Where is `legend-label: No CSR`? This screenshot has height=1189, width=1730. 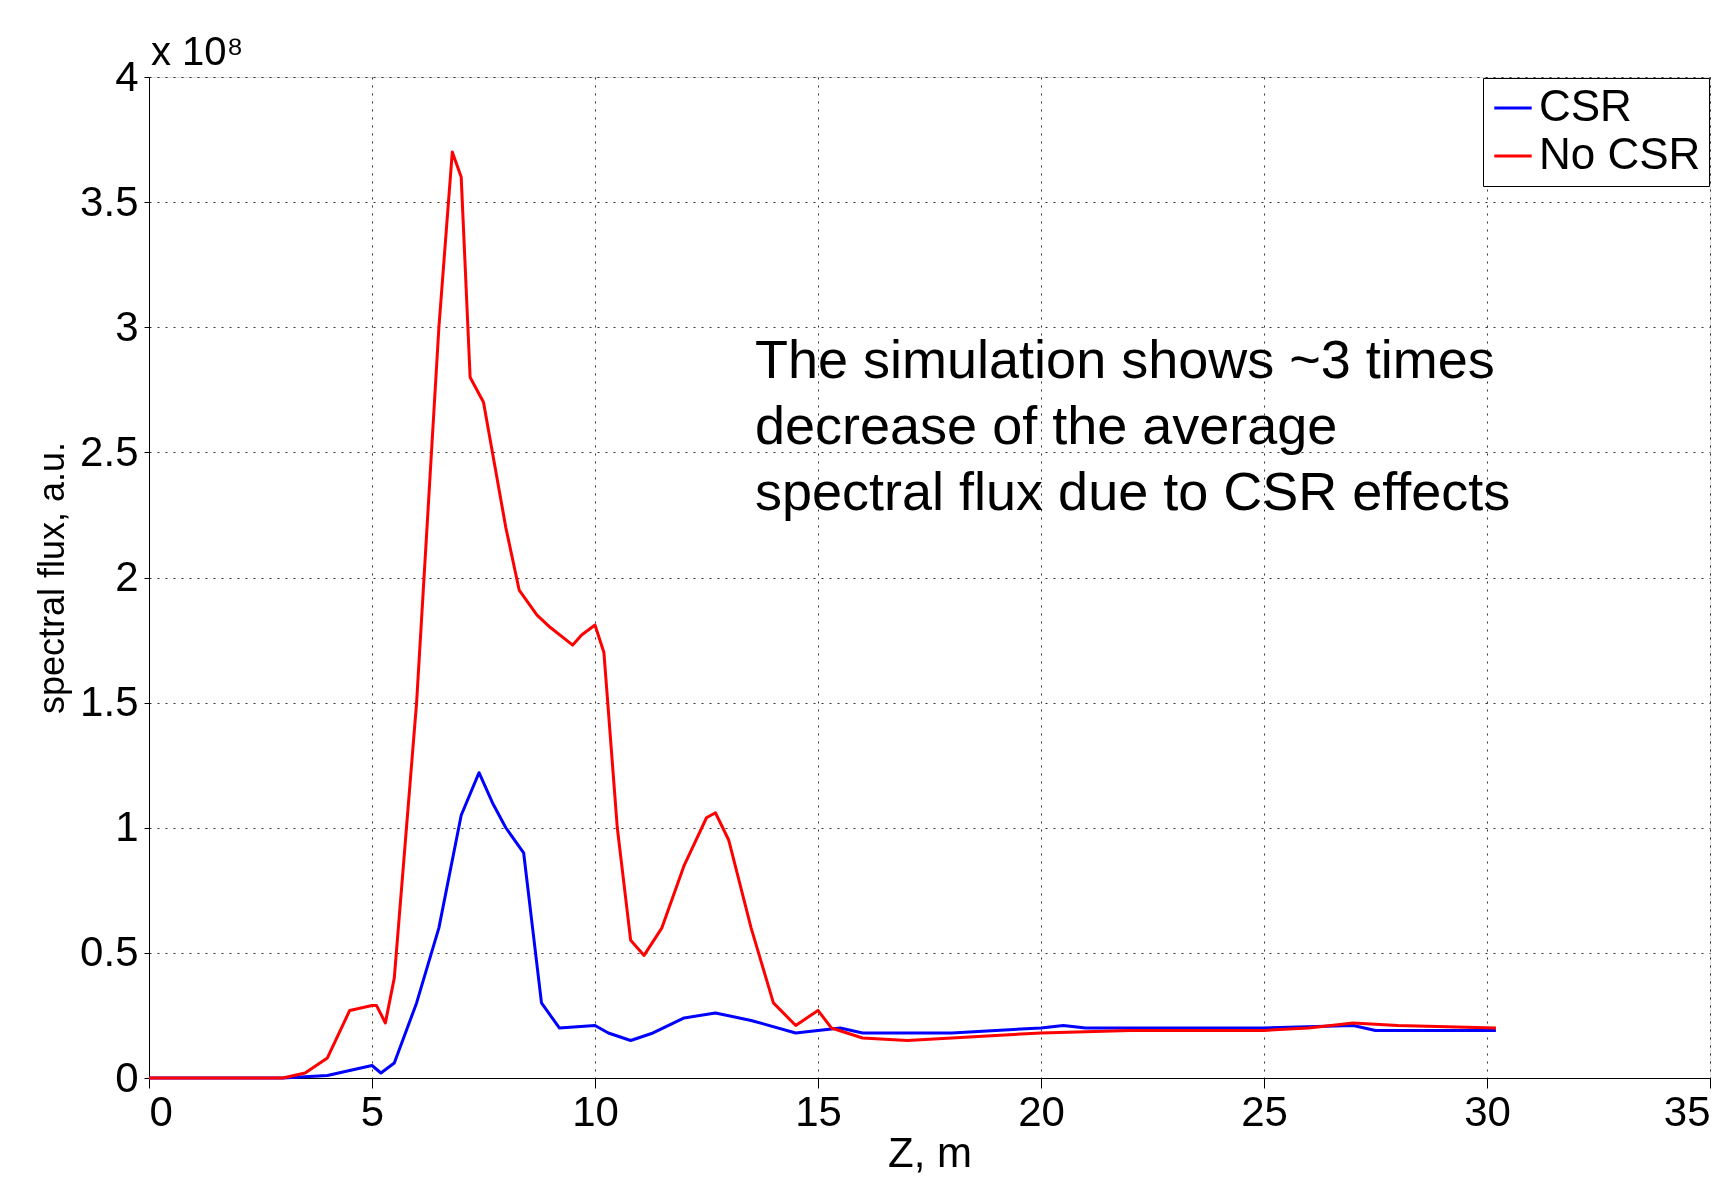
legend-label: No CSR is located at coordinates (1620, 153).